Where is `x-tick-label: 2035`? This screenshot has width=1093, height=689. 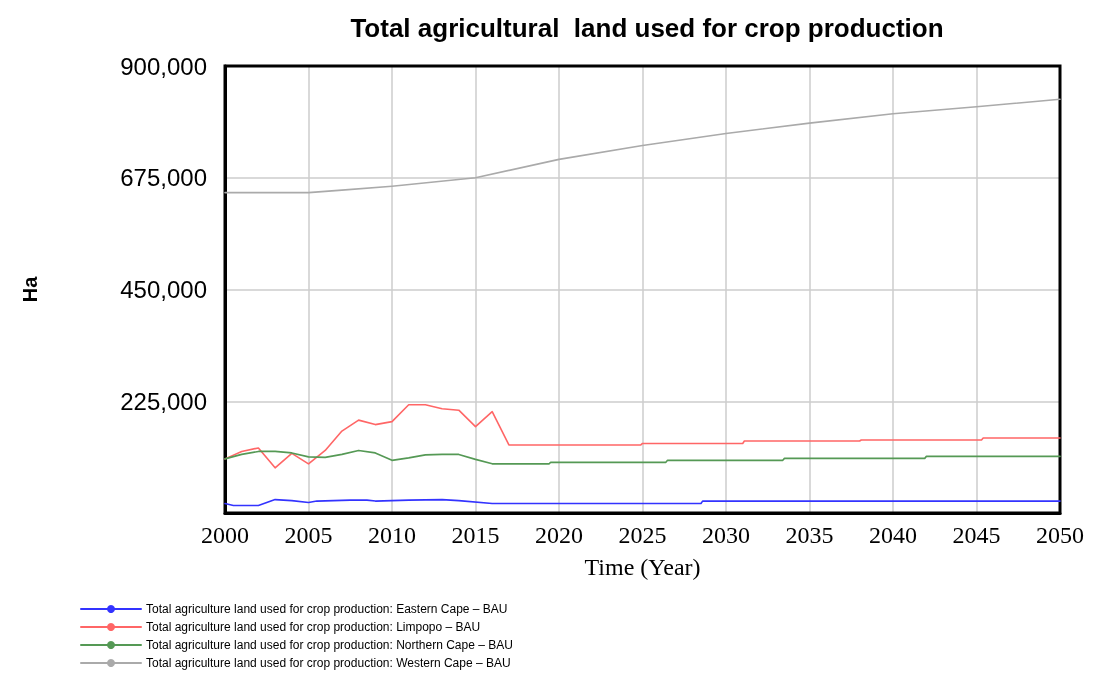 x-tick-label: 2035 is located at coordinates (809, 535).